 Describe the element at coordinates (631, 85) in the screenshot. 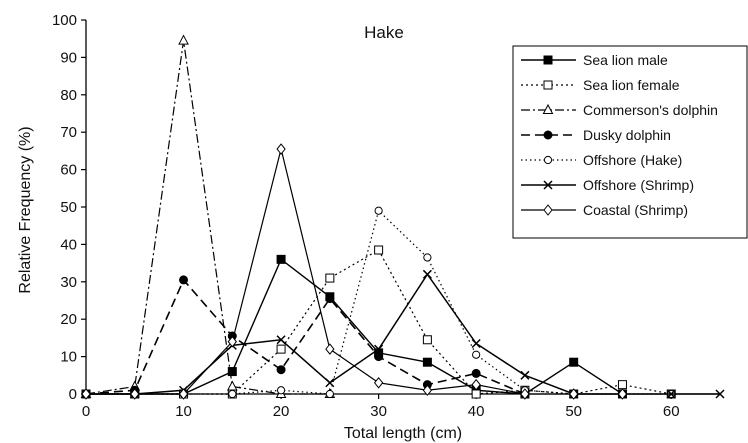

I see `legend-label: Sea lion female` at that location.